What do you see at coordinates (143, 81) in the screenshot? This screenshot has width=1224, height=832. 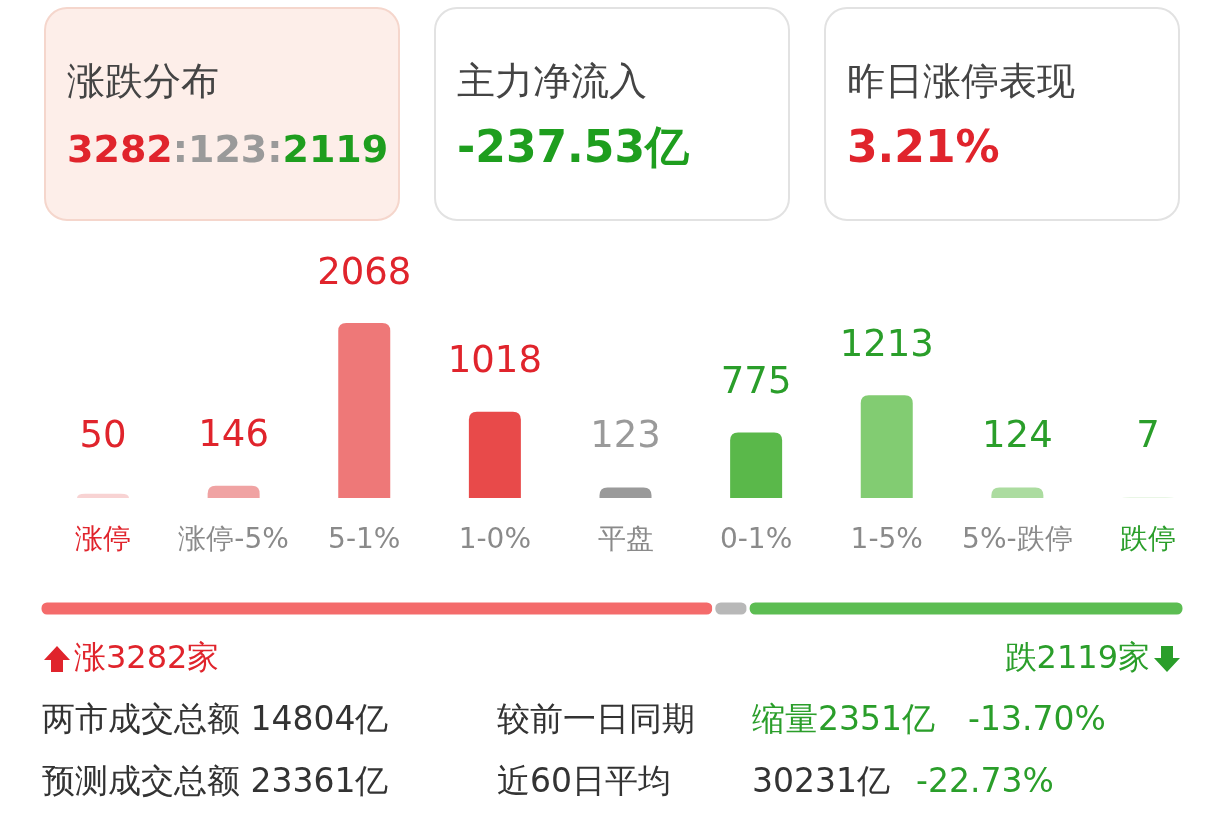 I see `text: 涨跌分布` at bounding box center [143, 81].